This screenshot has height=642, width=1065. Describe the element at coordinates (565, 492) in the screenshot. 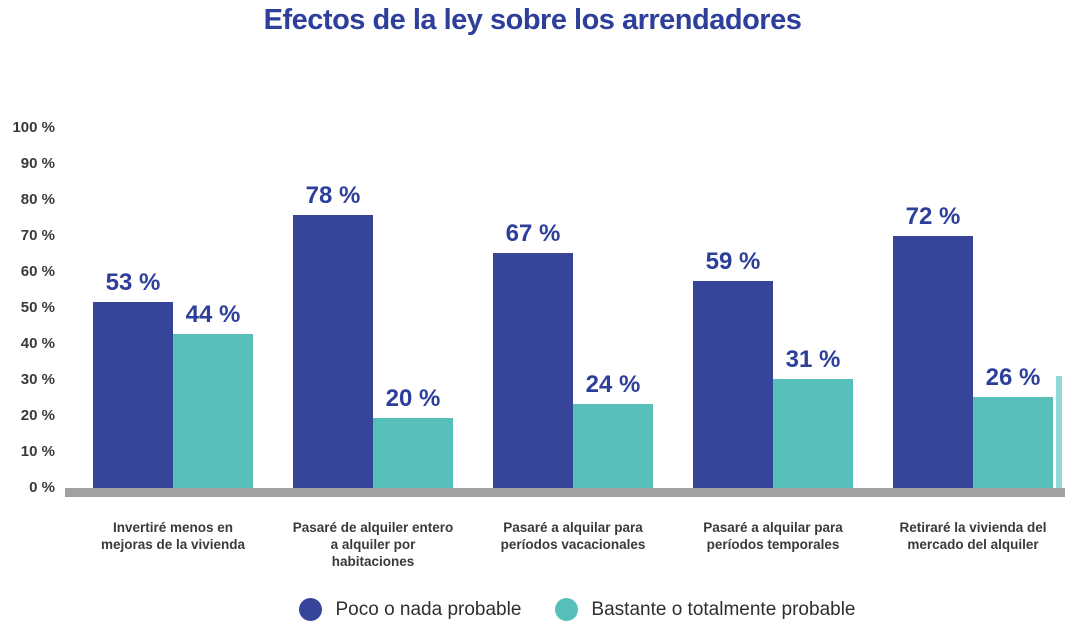

I see `x-axis-baseline` at that location.